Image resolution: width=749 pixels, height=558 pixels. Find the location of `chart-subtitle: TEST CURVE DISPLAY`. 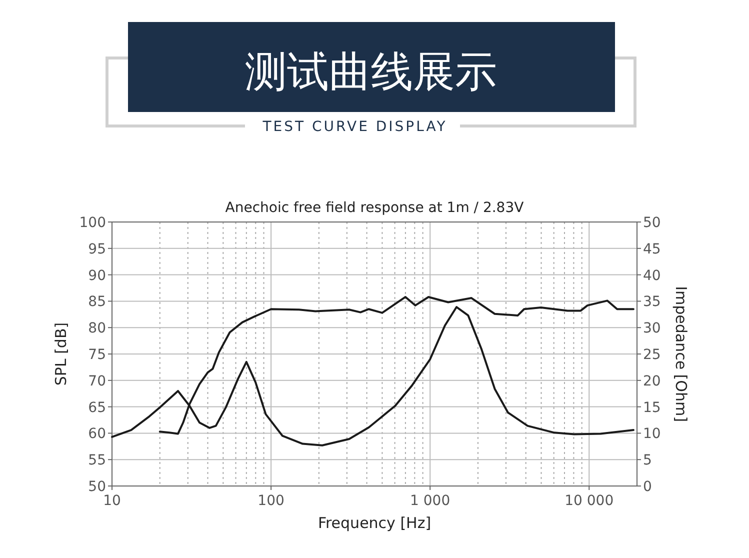

chart-subtitle: TEST CURVE DISPLAY is located at coordinates (355, 127).